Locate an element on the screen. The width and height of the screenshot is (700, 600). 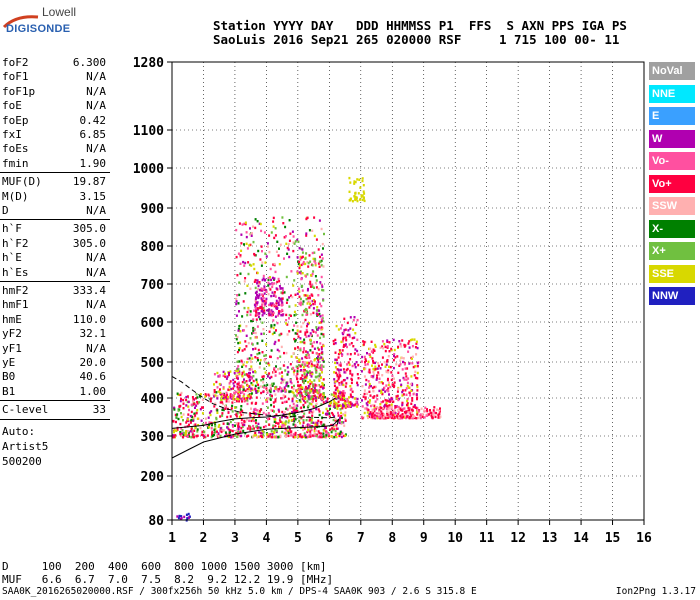
param-label: foEs is located at coordinates (15, 149).